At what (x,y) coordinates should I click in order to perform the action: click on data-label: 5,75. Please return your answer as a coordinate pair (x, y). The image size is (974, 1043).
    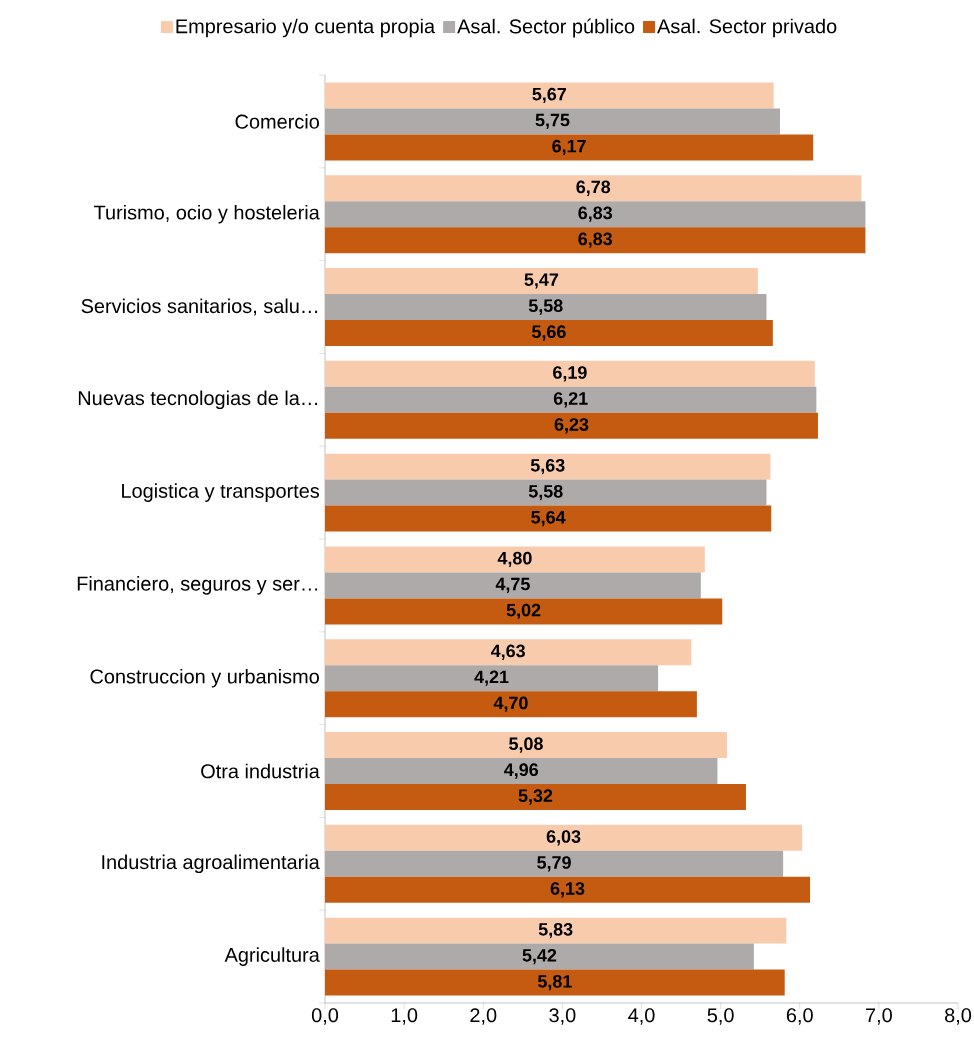
    Looking at the image, I should click on (552, 121).